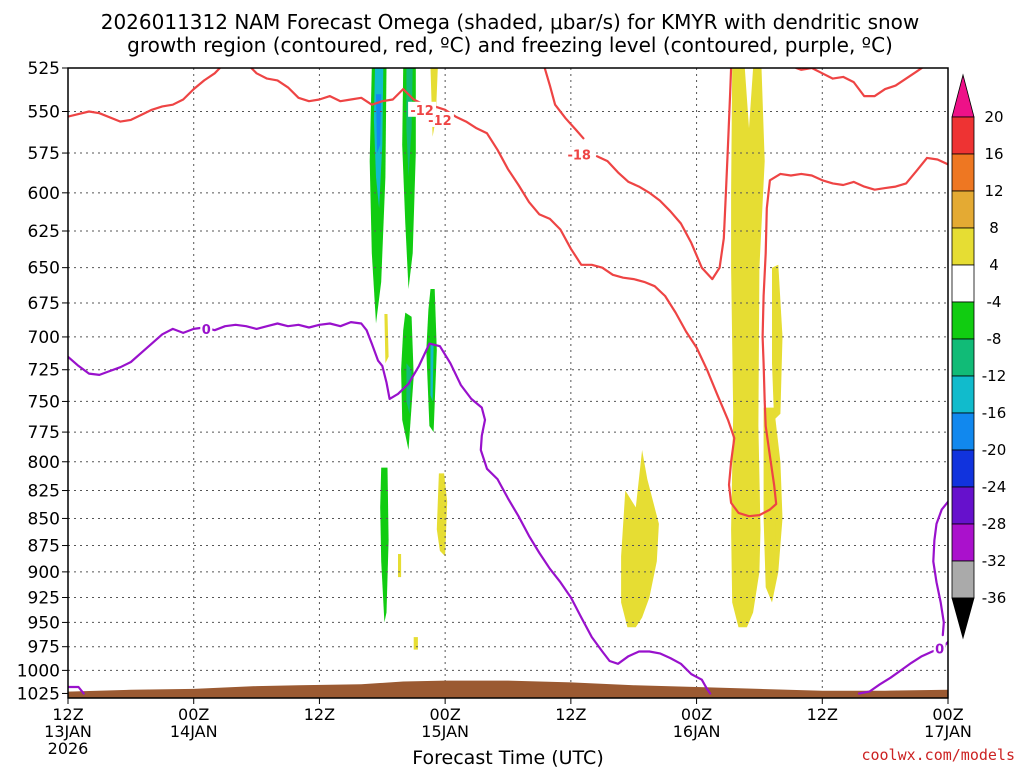 This screenshot has width=1024, height=768. I want to click on colorbar-tick-label: -28, so click(994, 524).